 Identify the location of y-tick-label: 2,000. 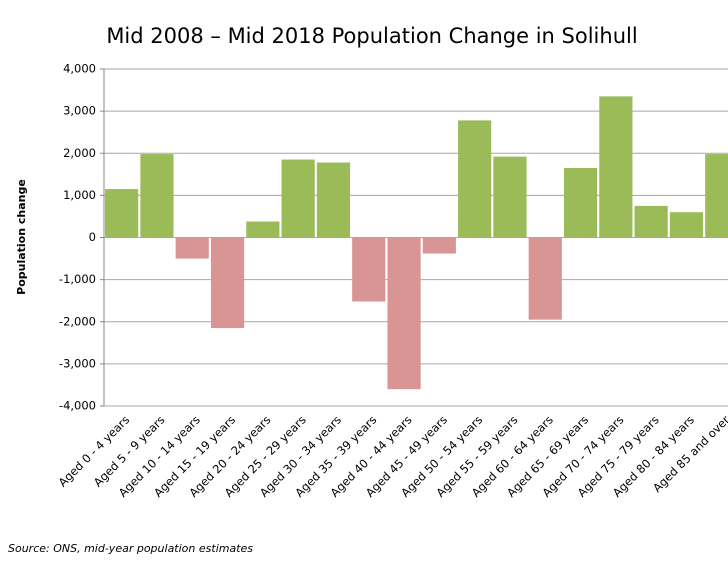
(79, 153).